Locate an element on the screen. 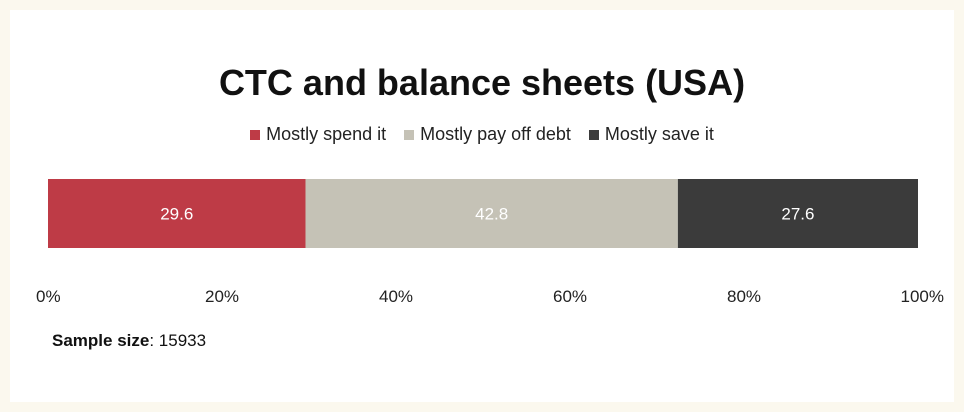 The width and height of the screenshot is (964, 412). legend-item-spend: Mostly spend it is located at coordinates (318, 134).